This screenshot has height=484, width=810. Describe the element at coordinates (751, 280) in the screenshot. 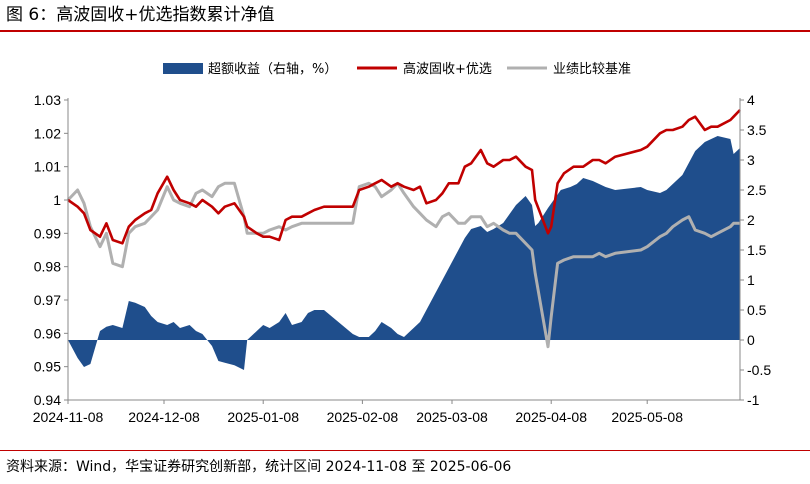

I see `right-tick-label: 1` at that location.